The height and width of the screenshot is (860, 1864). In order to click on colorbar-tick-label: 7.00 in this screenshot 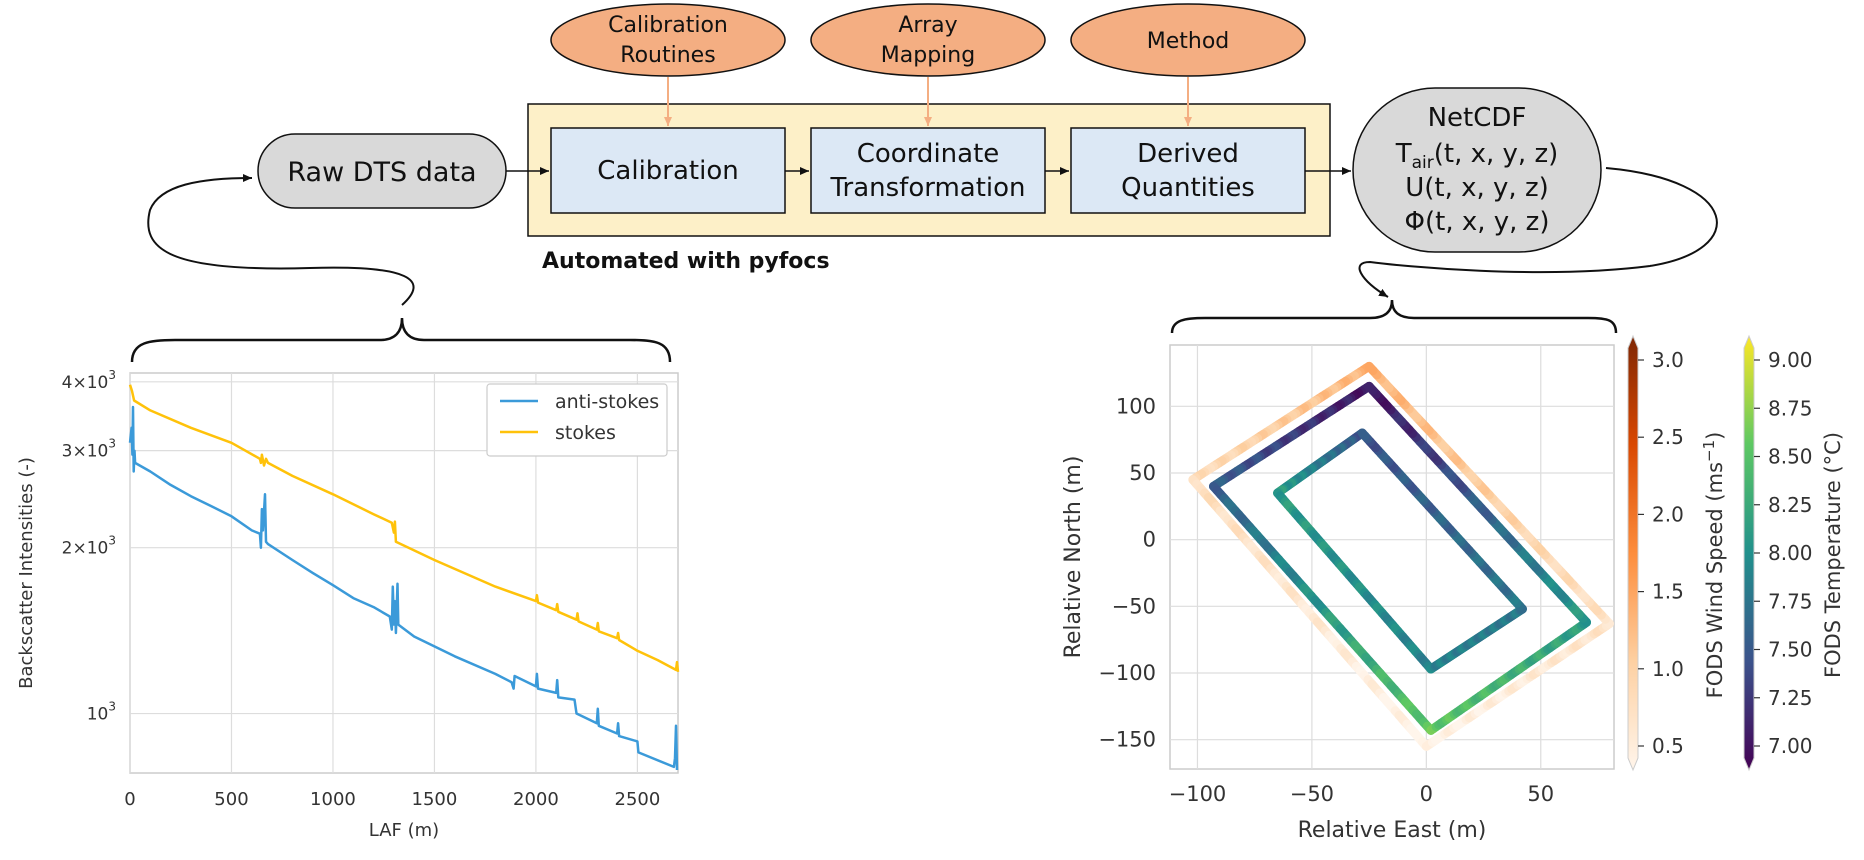, I will do `click(1790, 746)`.